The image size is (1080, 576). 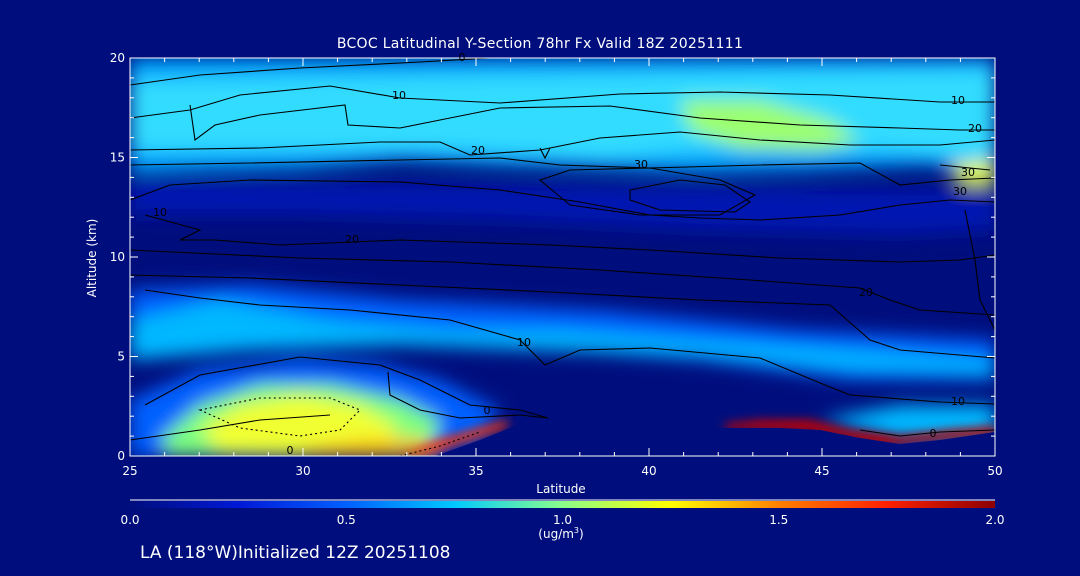 What do you see at coordinates (562, 504) in the screenshot?
I see `colorbar` at bounding box center [562, 504].